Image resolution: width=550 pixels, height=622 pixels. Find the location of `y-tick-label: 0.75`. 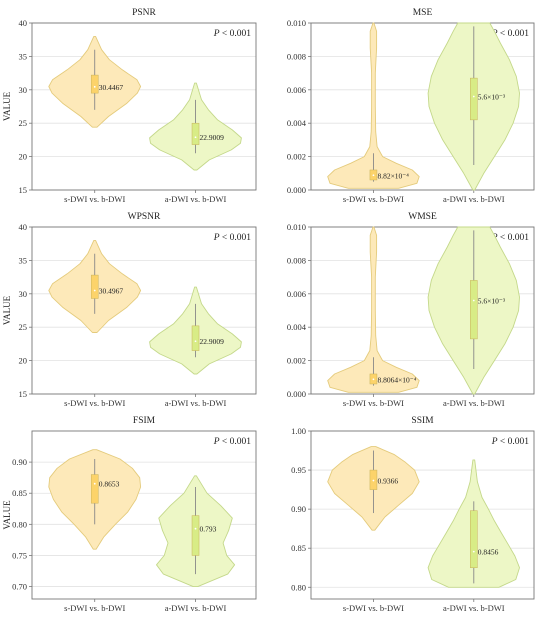

y-tick-label: 0.75 is located at coordinates (19, 555).